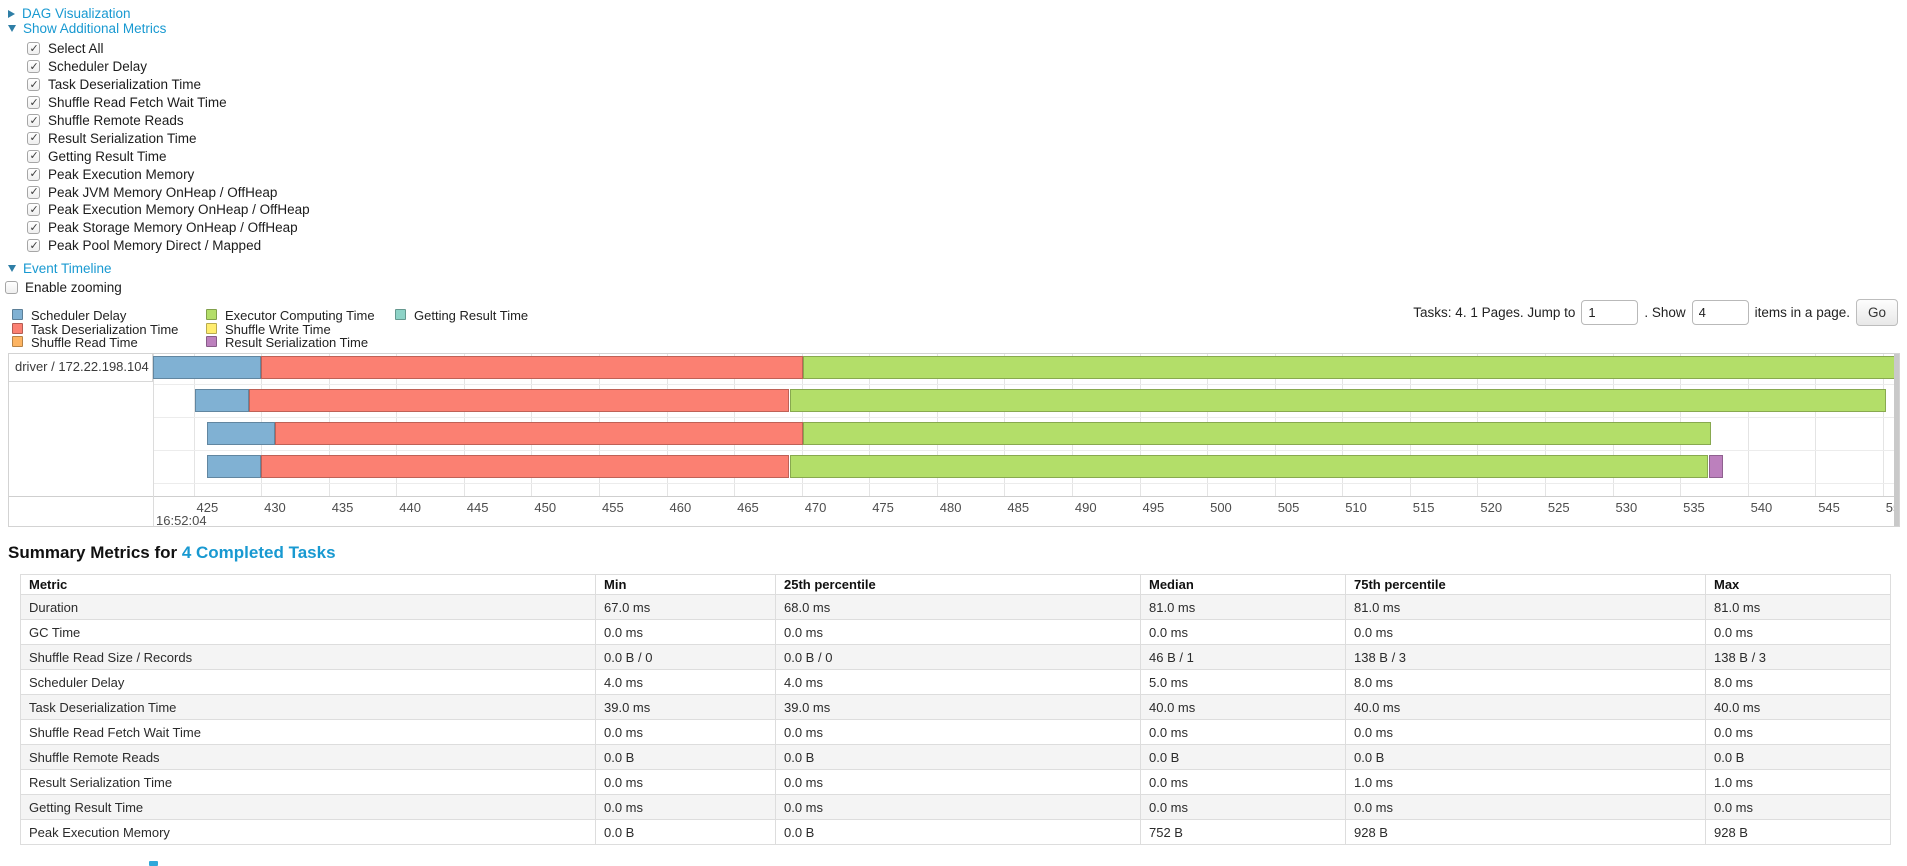 The height and width of the screenshot is (866, 1907). Describe the element at coordinates (950, 507) in the screenshot. I see `axis-tick-label: 480` at that location.